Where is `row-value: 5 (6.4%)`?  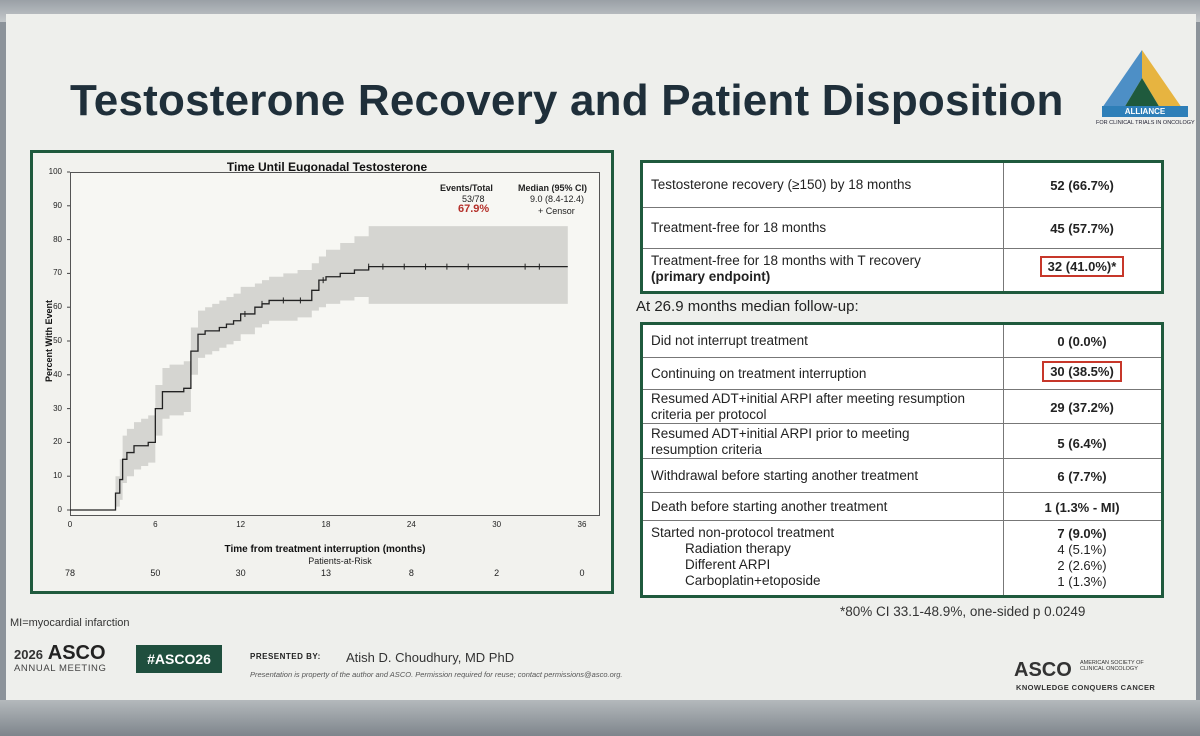 row-value: 5 (6.4%) is located at coordinates (1082, 443).